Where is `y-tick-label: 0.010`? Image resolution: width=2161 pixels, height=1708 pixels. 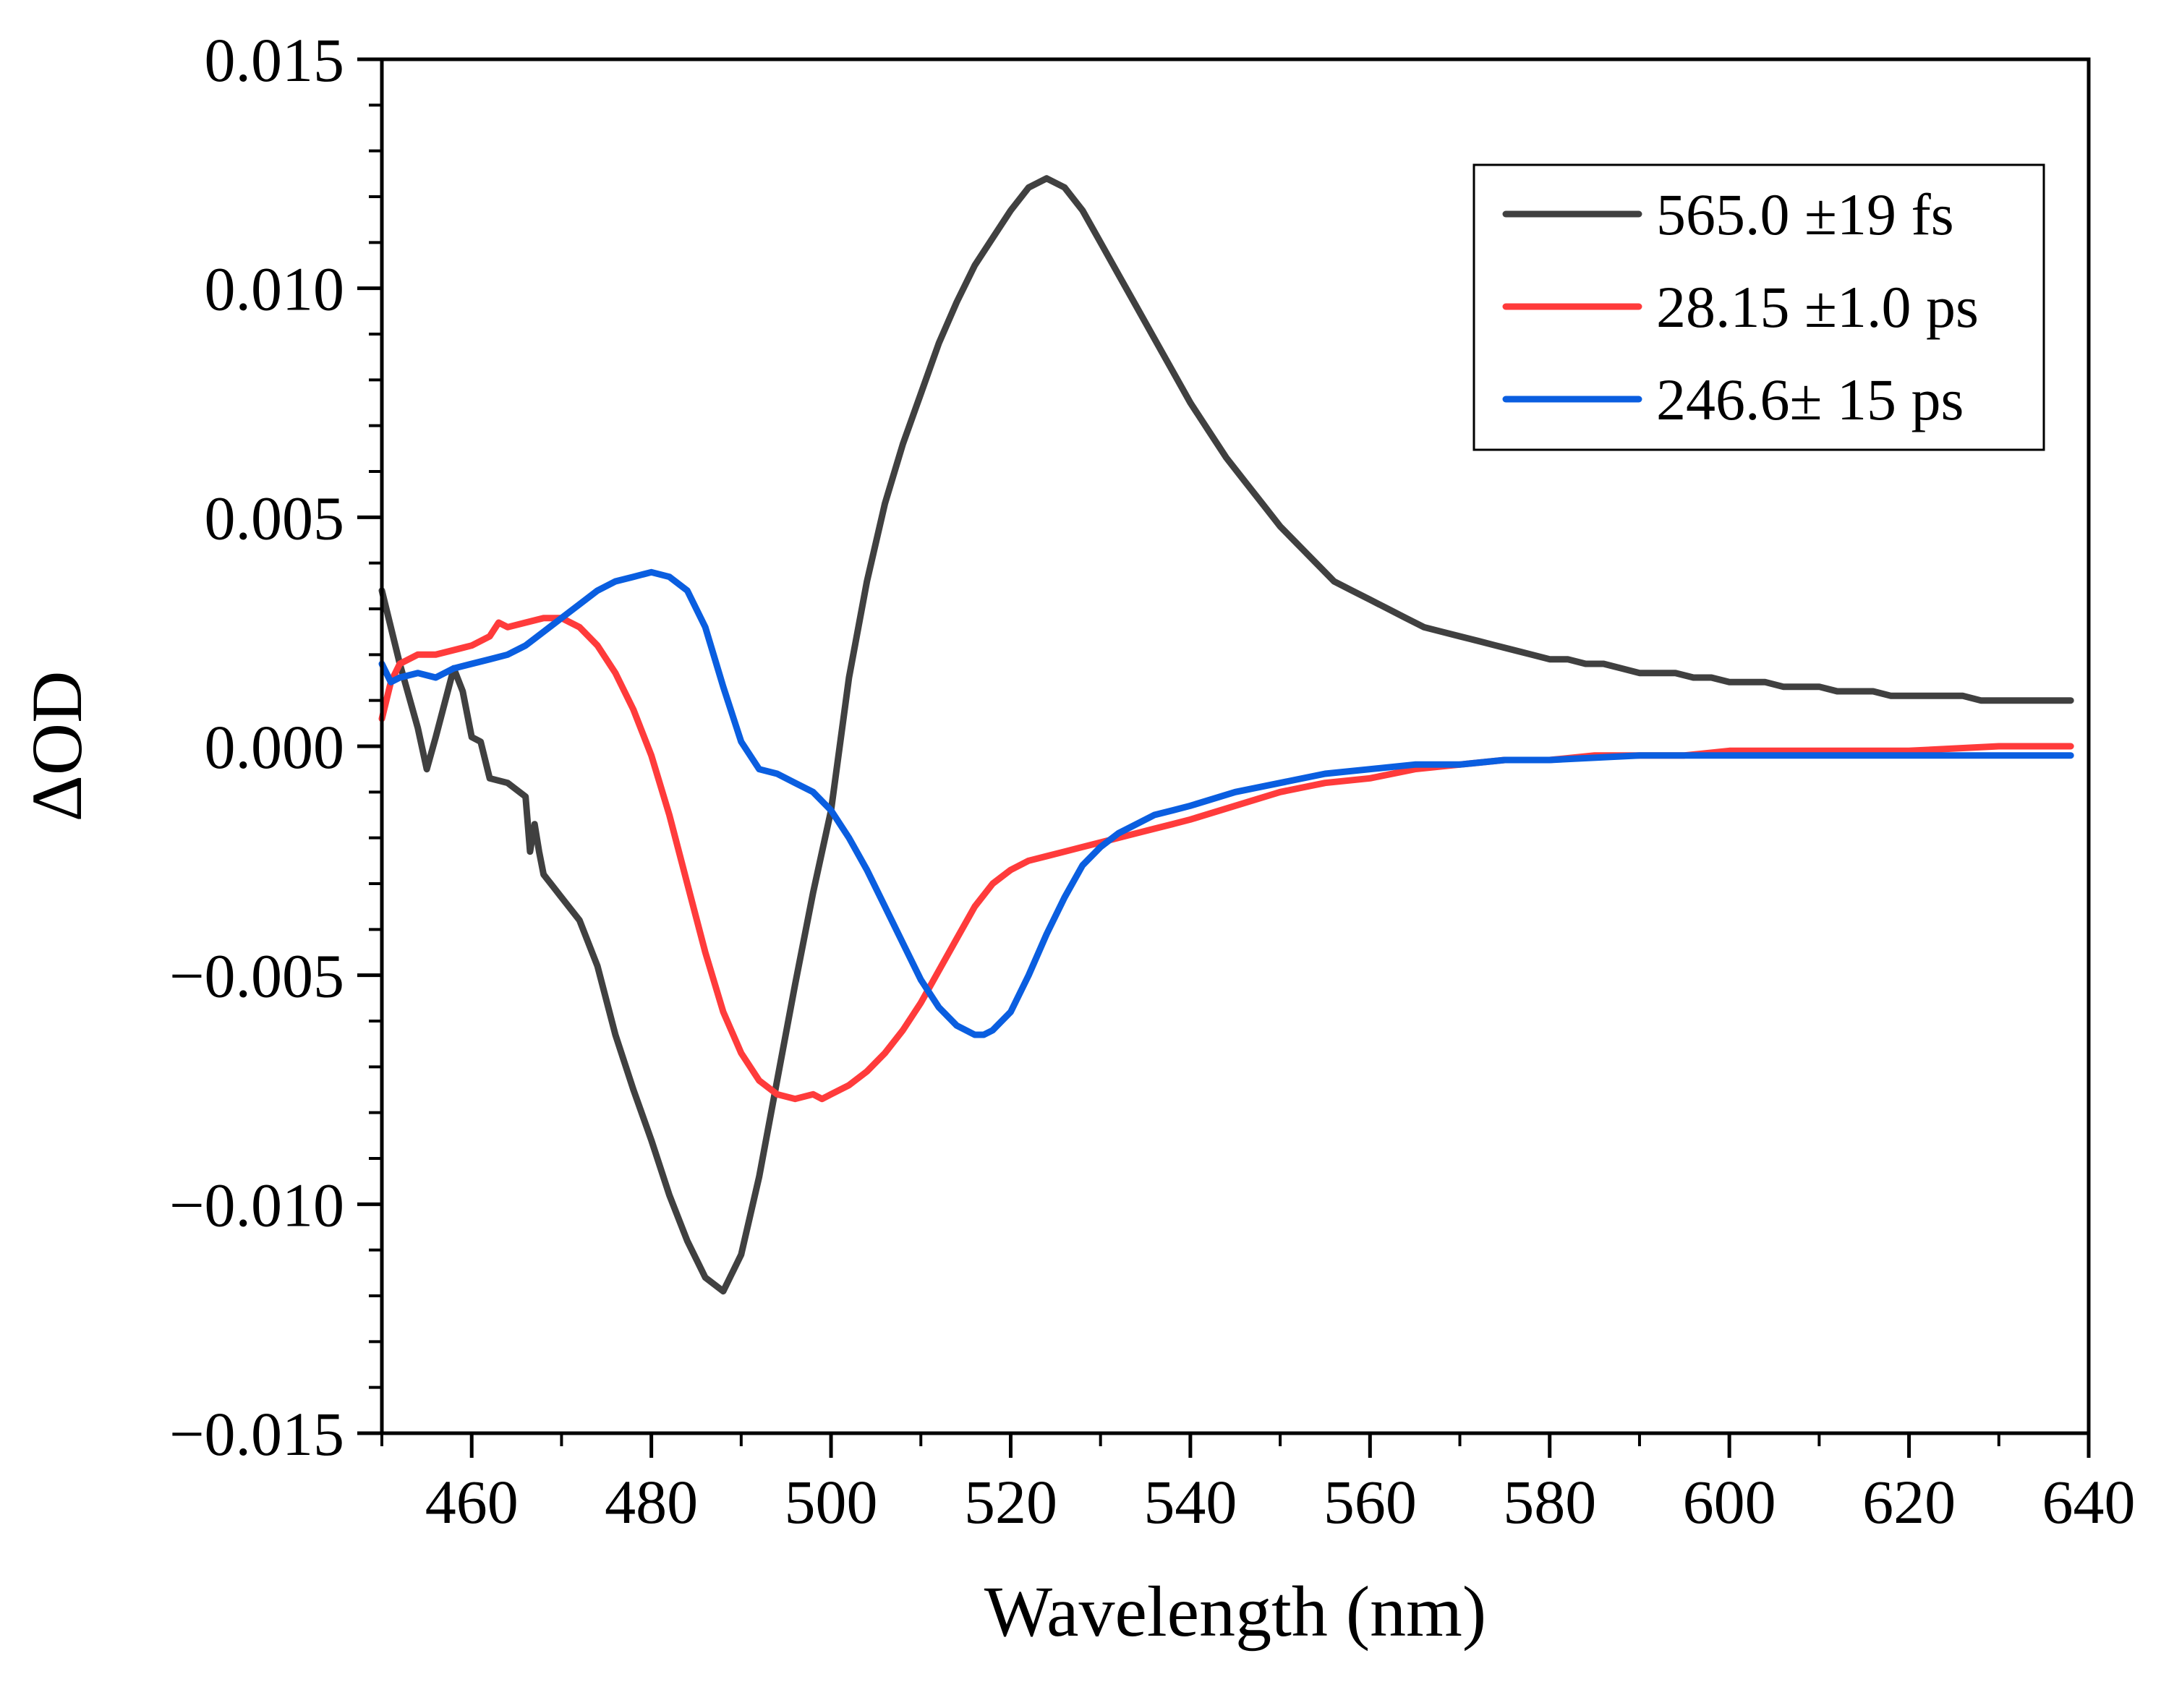 y-tick-label: 0.010 is located at coordinates (275, 290).